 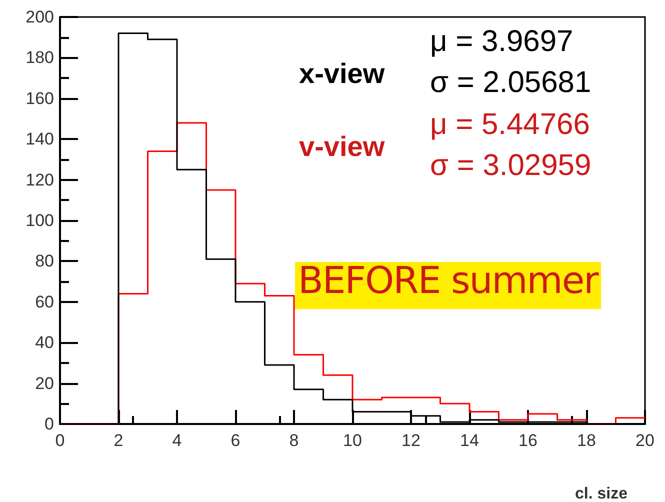 I want to click on x-tick-label: 20, so click(x=645, y=440).